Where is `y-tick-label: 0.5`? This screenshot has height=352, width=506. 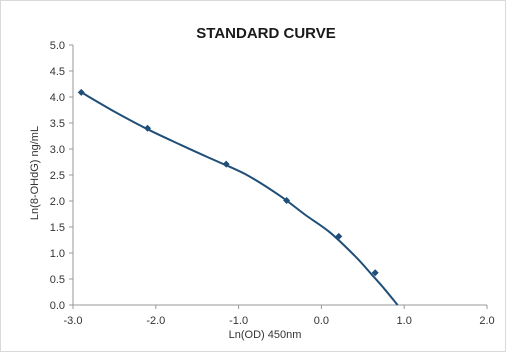
y-tick-label: 0.5 is located at coordinates (57, 280).